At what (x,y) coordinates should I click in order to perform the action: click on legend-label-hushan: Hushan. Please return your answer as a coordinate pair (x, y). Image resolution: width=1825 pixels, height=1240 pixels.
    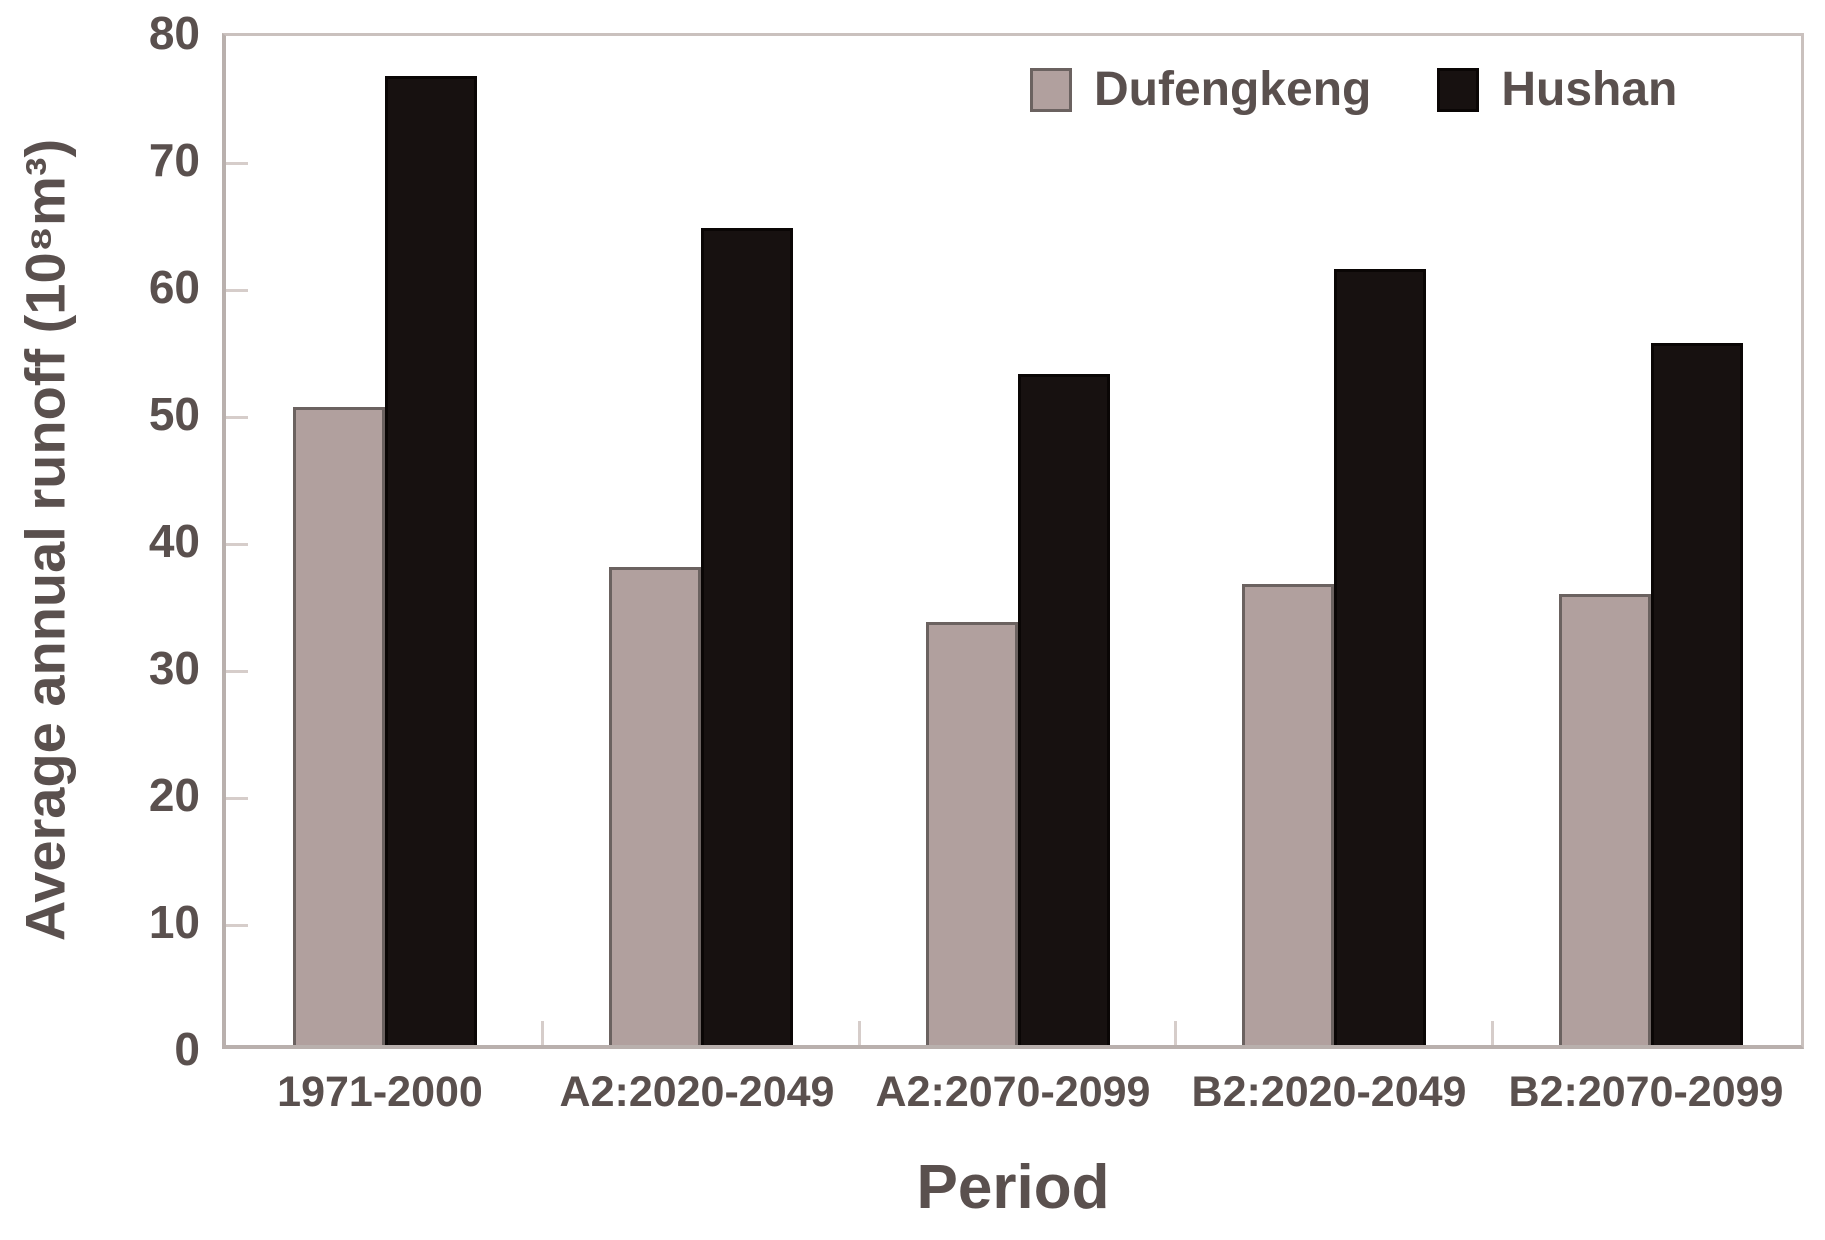
    Looking at the image, I should click on (1589, 89).